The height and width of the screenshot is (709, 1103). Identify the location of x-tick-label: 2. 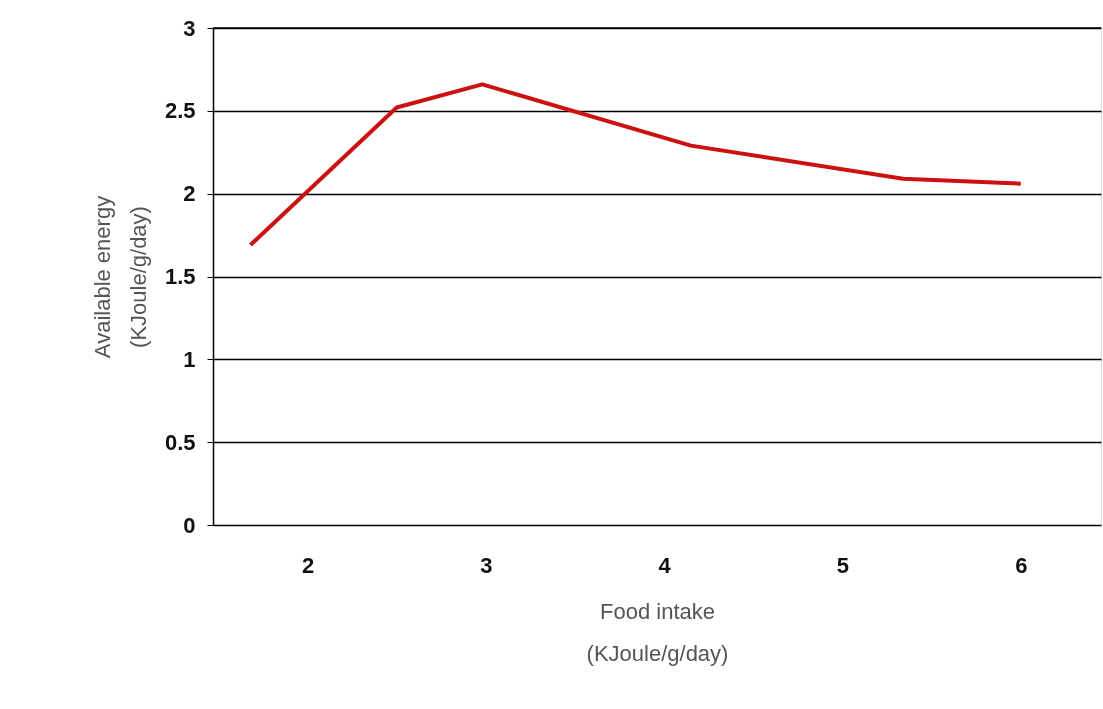
(308, 565).